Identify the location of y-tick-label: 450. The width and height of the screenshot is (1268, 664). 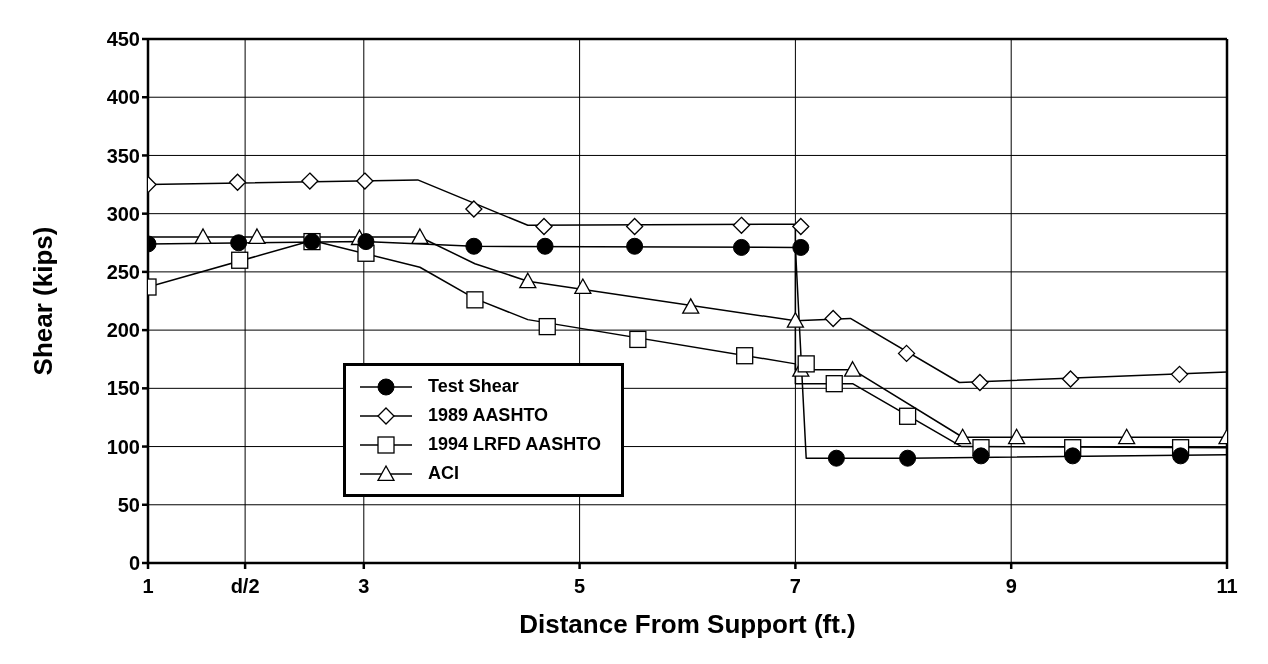
(123, 39).